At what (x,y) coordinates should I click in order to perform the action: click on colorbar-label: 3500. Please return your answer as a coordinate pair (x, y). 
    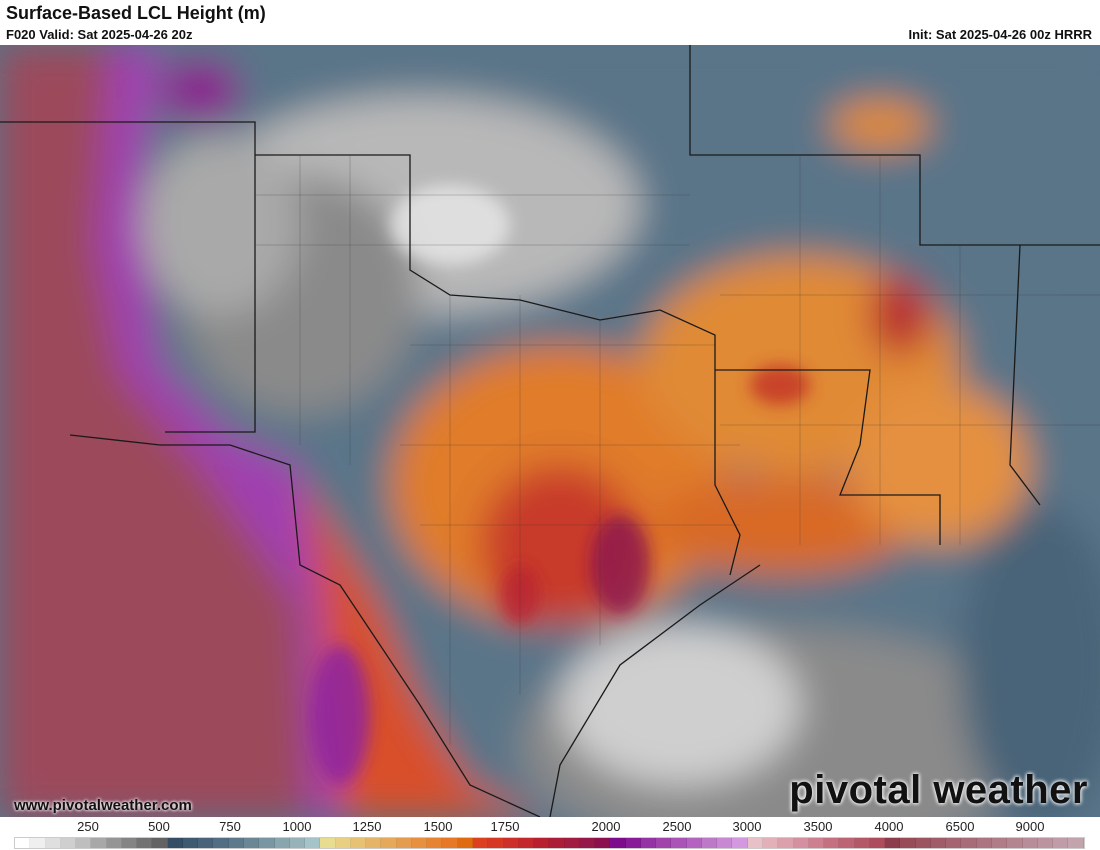
    Looking at the image, I should click on (818, 826).